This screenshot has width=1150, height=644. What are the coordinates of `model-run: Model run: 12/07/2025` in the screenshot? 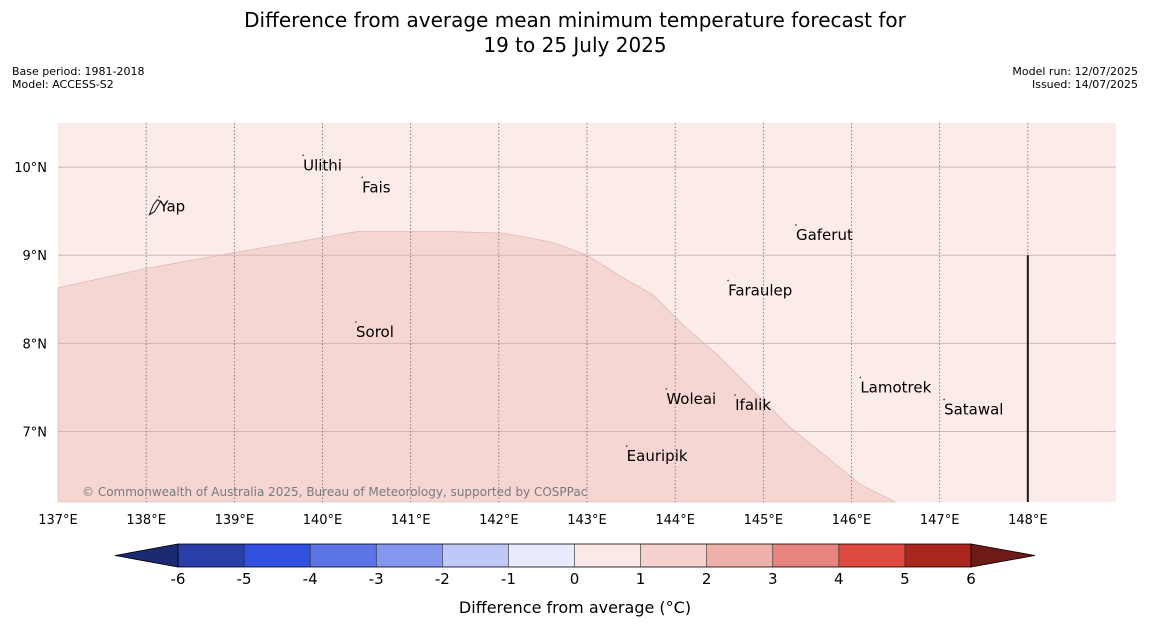 It's located at (1075, 71).